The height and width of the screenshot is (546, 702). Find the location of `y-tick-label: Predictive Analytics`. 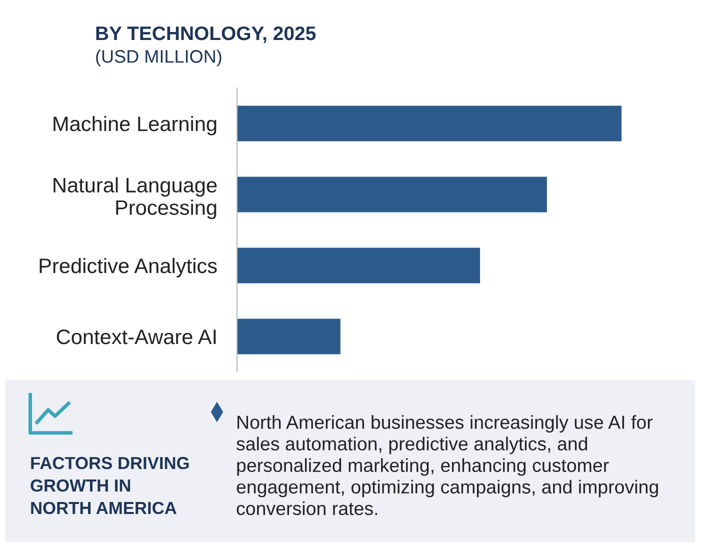

y-tick-label: Predictive Analytics is located at coordinates (128, 268).